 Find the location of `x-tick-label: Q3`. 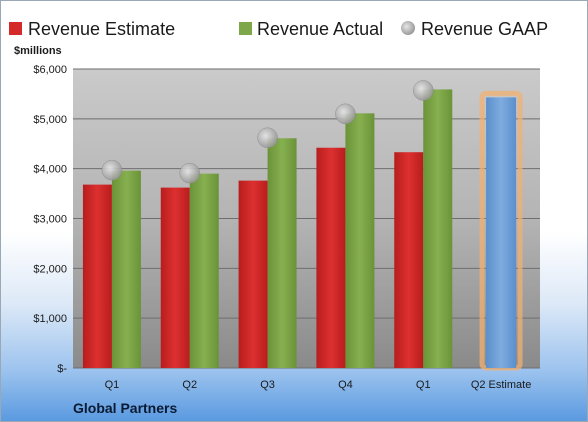

x-tick-label: Q3 is located at coordinates (267, 385).